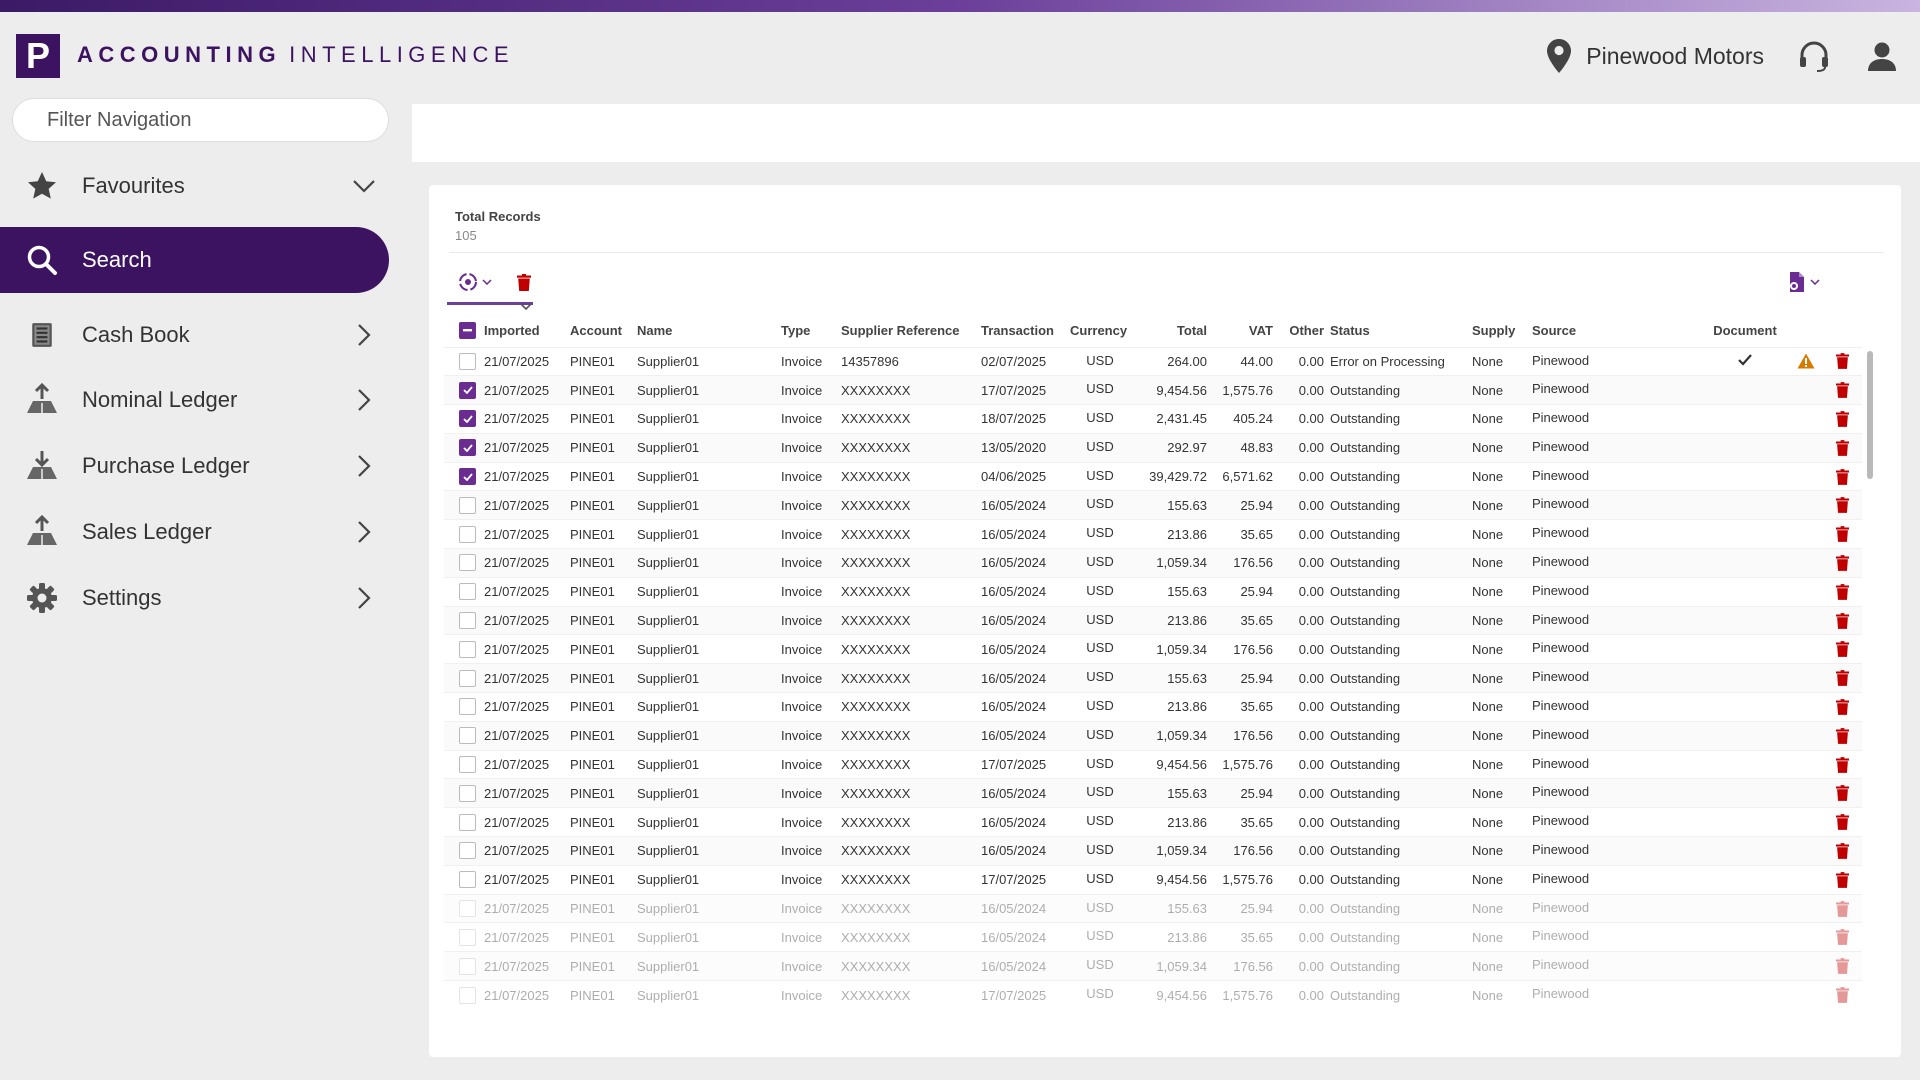 The width and height of the screenshot is (1920, 1080). Describe the element at coordinates (1191, 331) in the screenshot. I see `column-header: Total` at that location.